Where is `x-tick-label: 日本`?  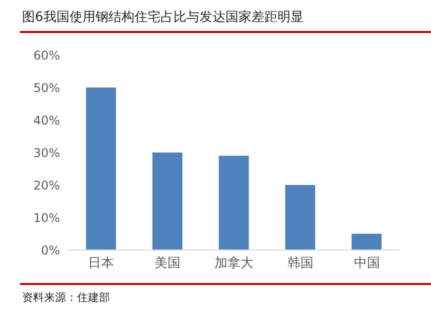
x-tick-label: 日本 is located at coordinates (101, 264).